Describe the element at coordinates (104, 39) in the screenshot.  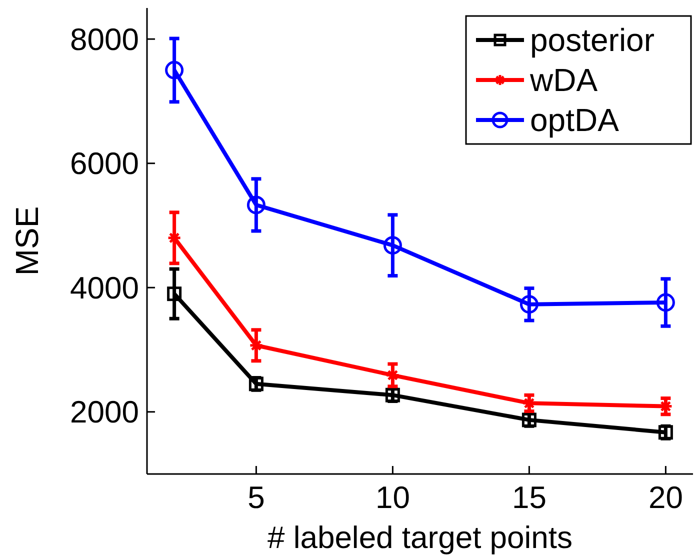
I see `y-tick-label: 8000` at that location.